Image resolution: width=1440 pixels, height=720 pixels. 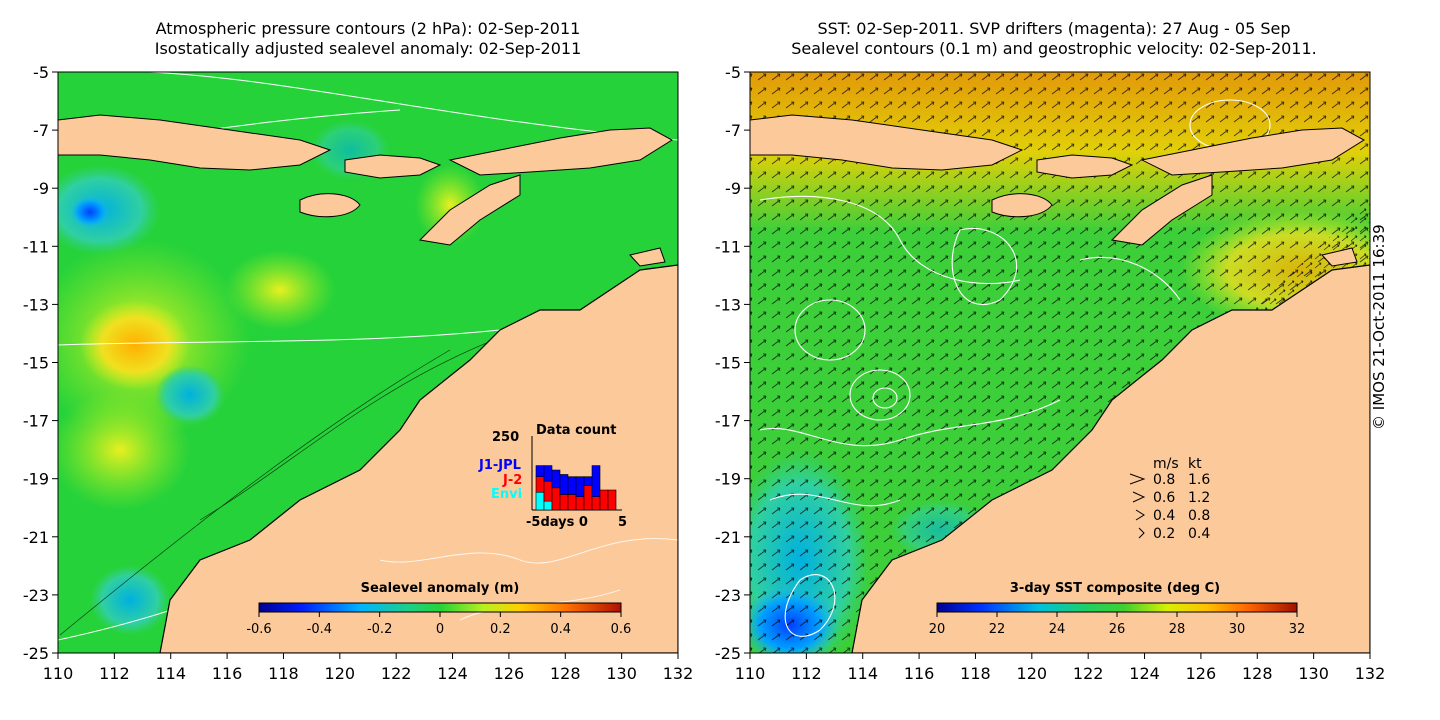 I want to click on velocity-kt-value: 0.4, so click(x=1199, y=534).